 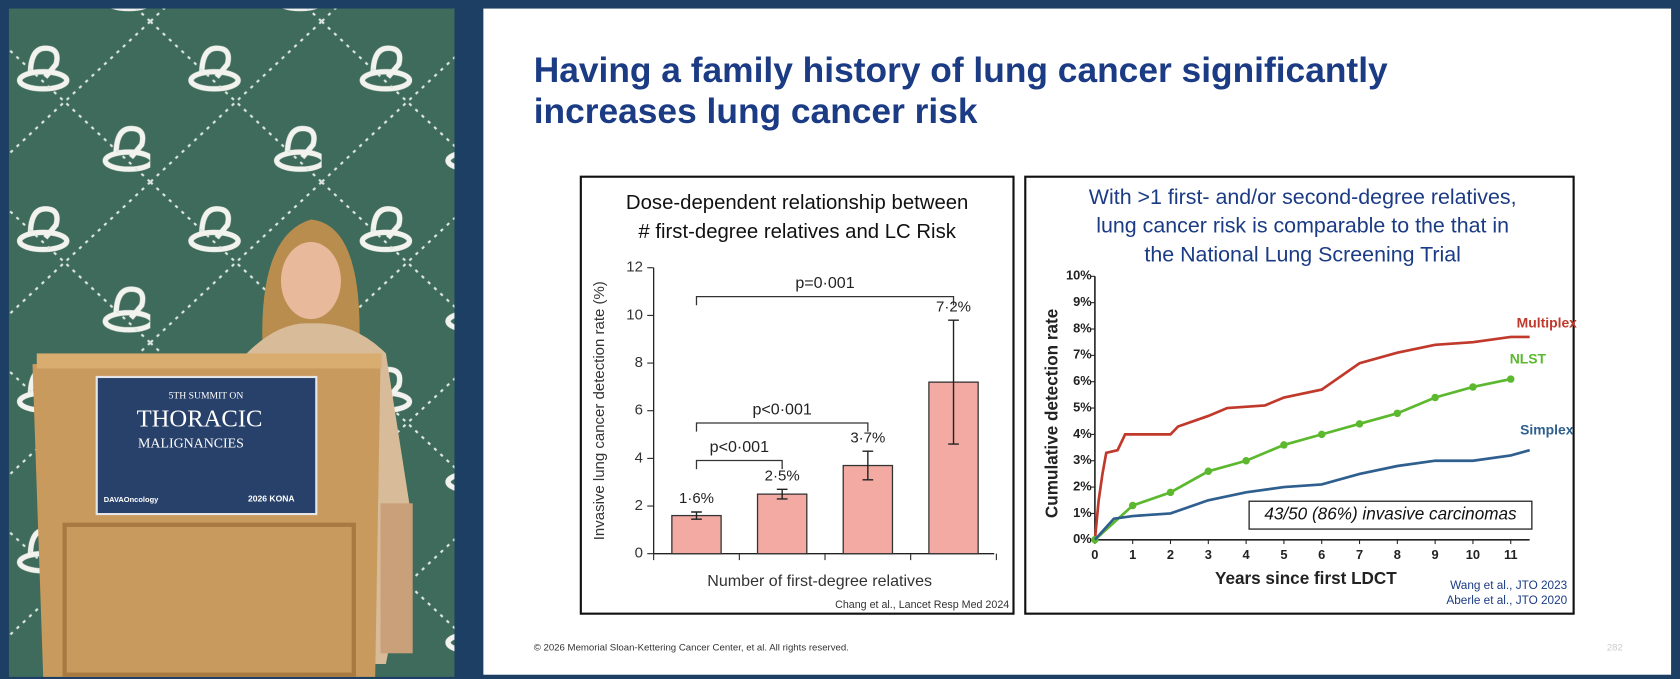 I want to click on sign-text: THORACIC, so click(x=200, y=419).